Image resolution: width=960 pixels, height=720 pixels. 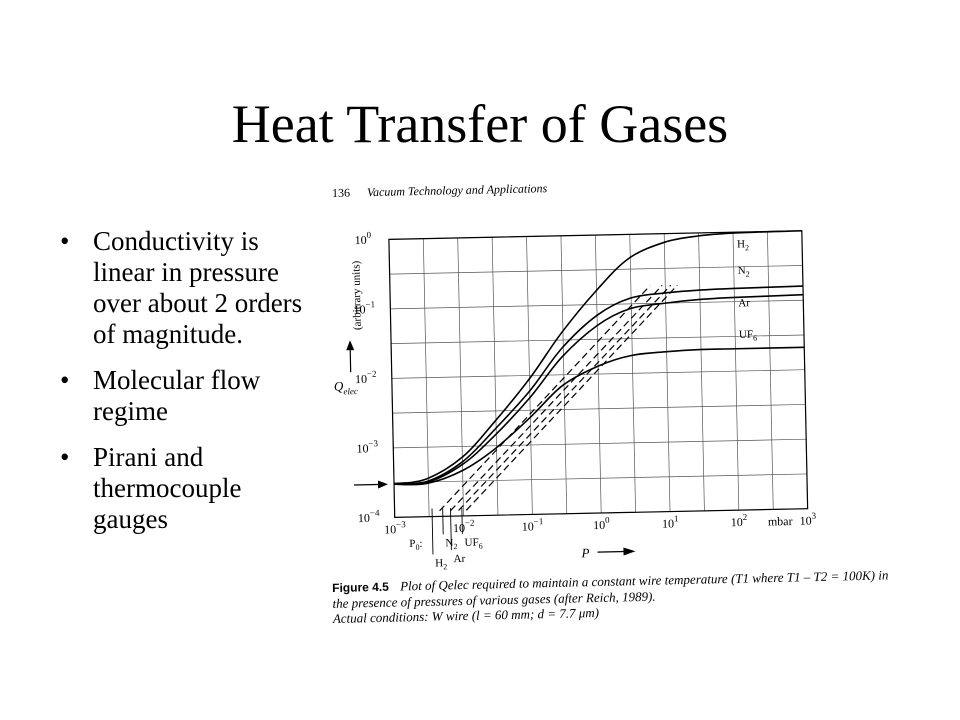 I want to click on p0-marker-label-h2: H2, so click(x=441, y=564).